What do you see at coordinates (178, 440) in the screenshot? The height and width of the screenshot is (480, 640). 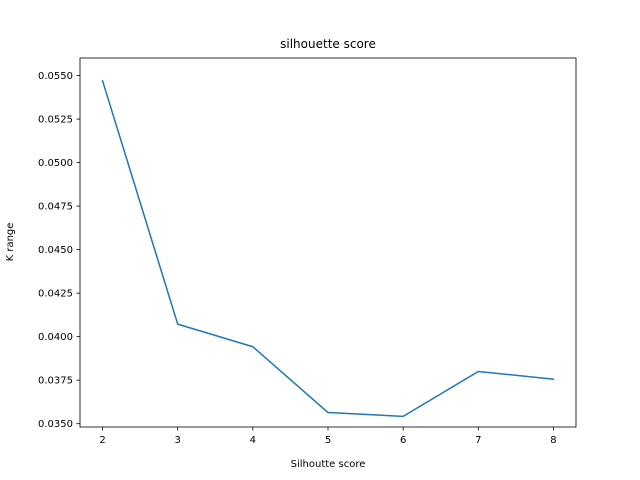 I see `x-tick-label: 3` at bounding box center [178, 440].